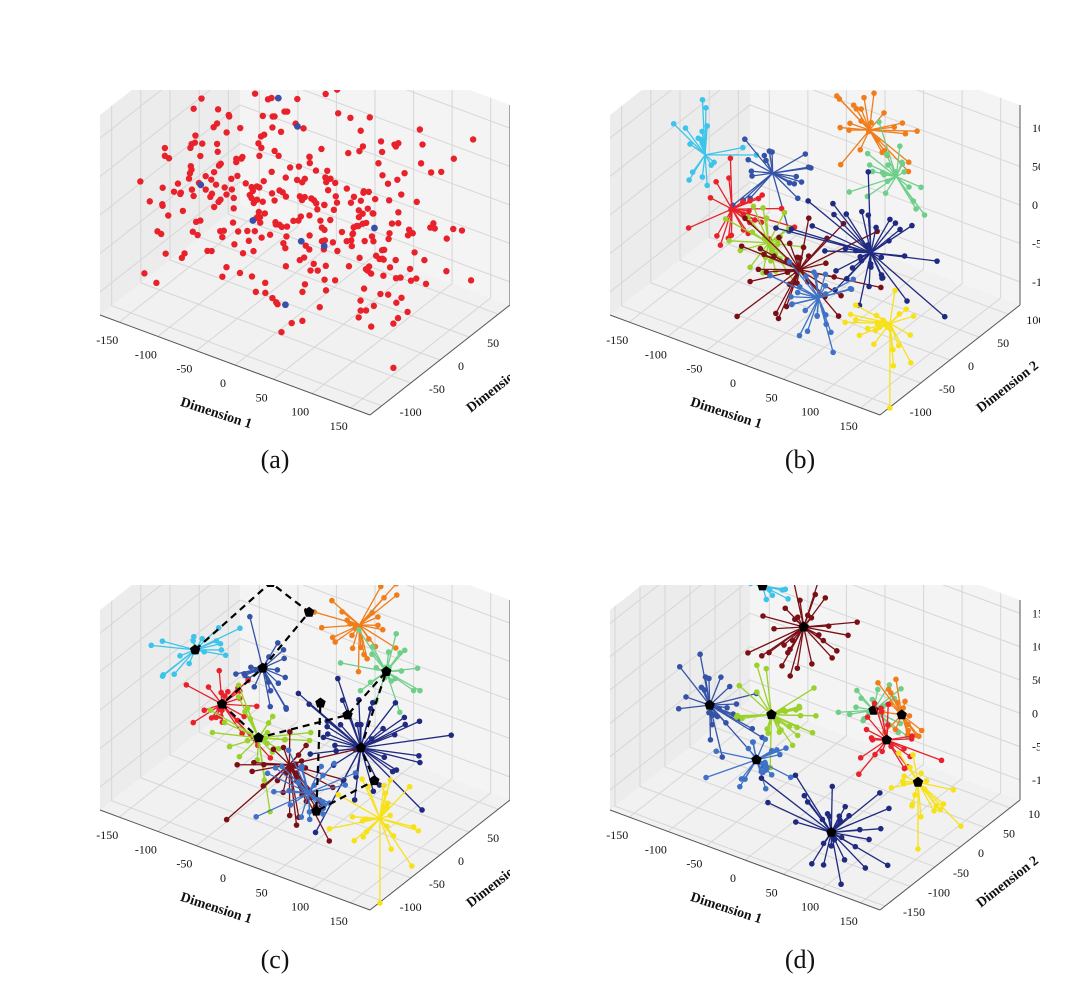 Image resolution: width=1080 pixels, height=992 pixels. I want to click on x-tick-label: -50, so click(184, 369).